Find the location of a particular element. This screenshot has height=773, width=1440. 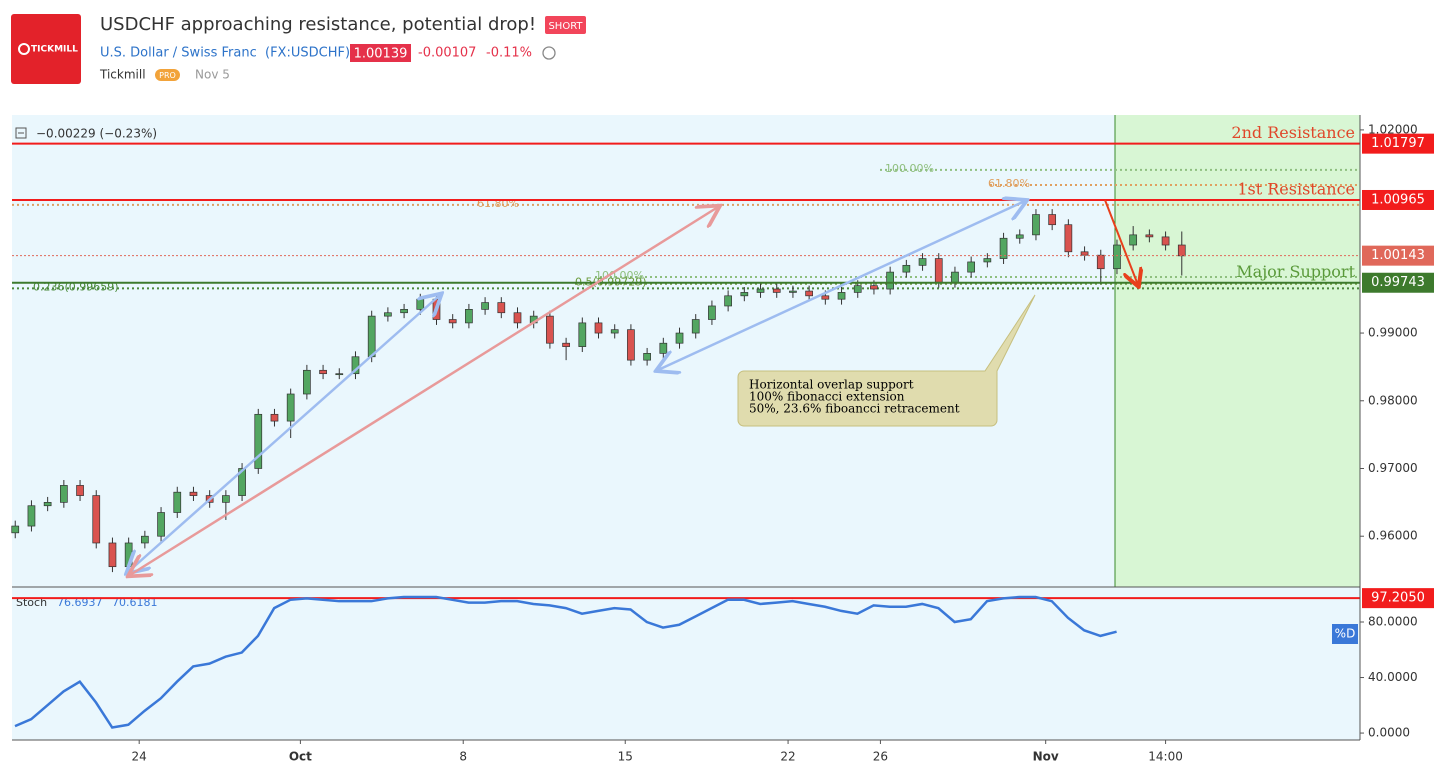

trend-arrow is located at coordinates (841, 285).